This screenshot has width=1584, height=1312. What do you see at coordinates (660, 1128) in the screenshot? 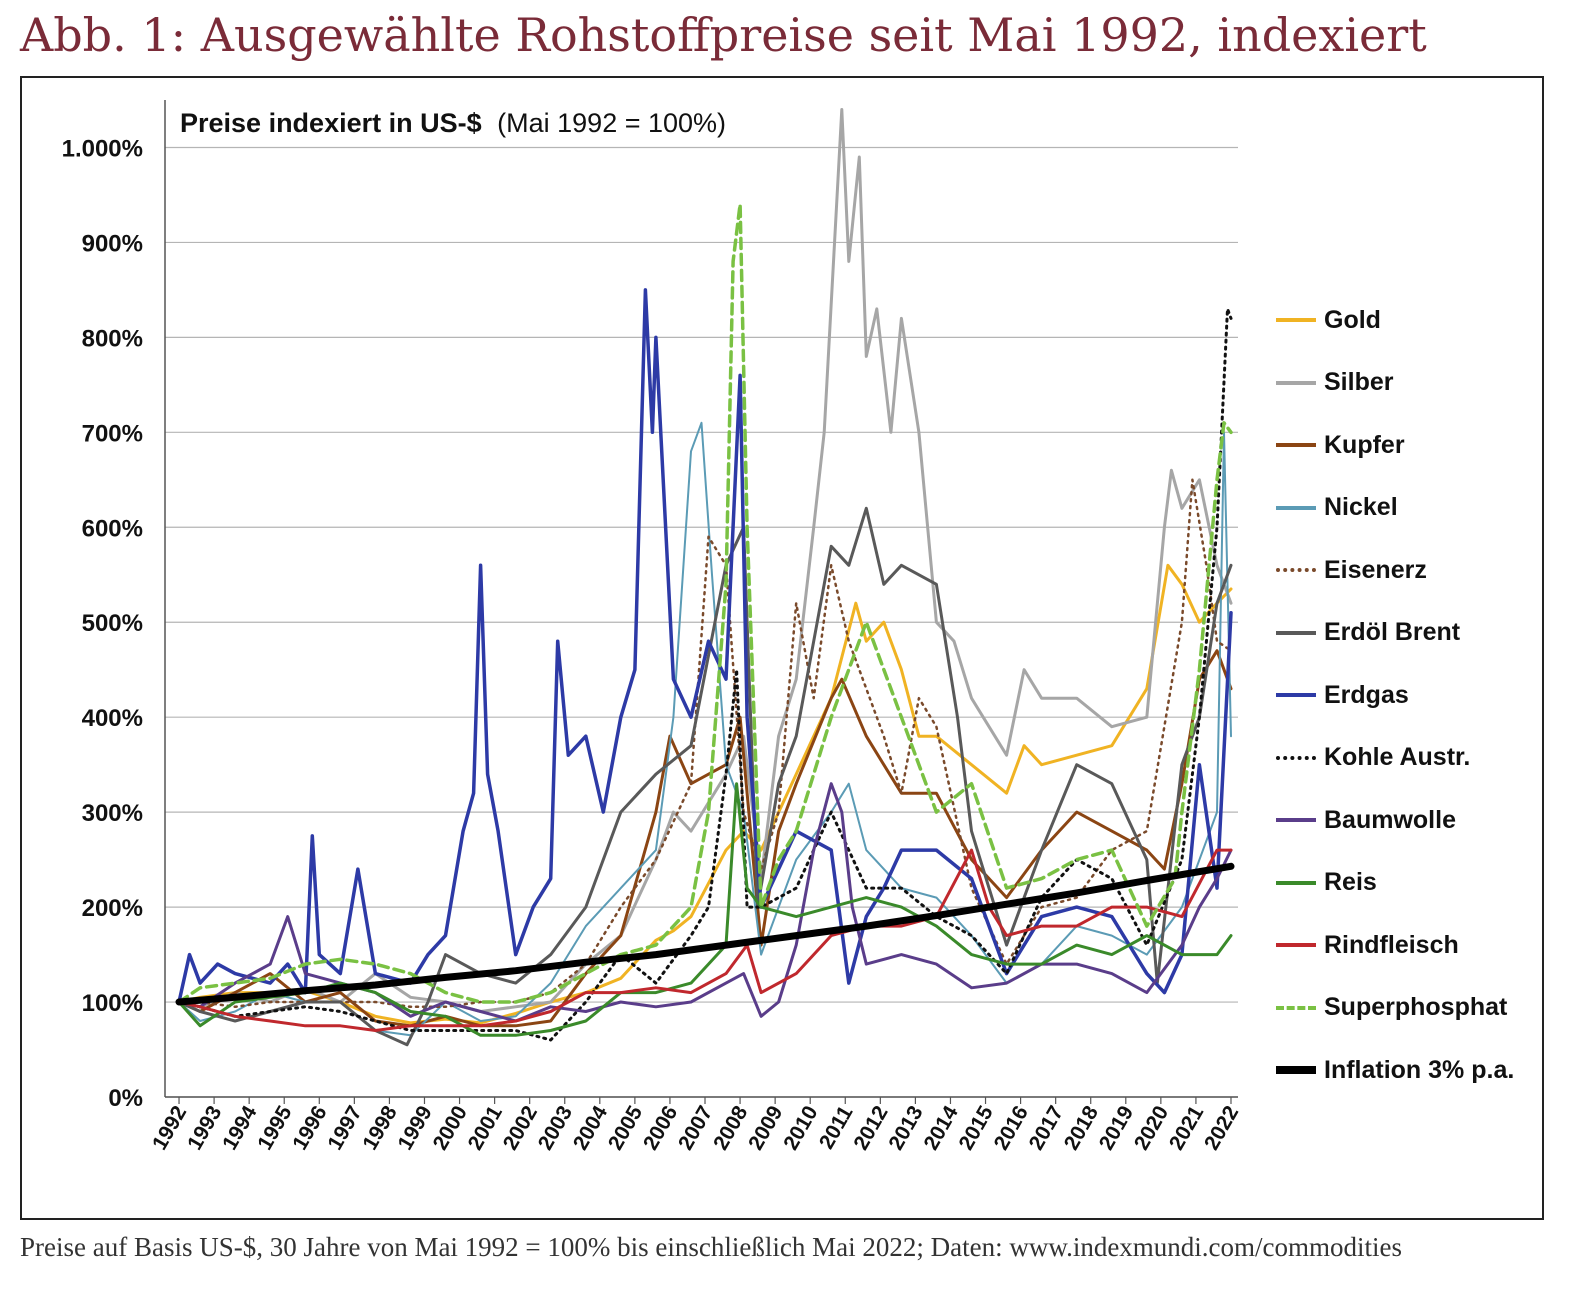
I see `x-tick-label: 2006` at bounding box center [660, 1128].